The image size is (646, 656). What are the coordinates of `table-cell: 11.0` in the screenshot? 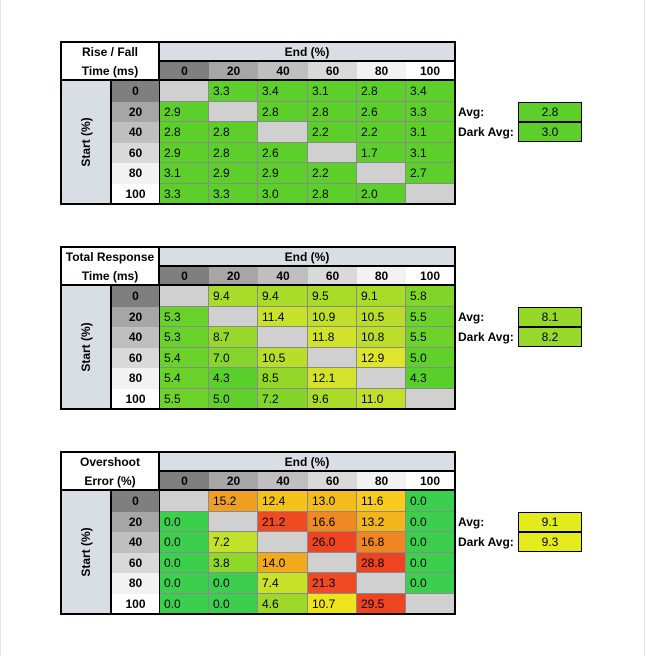 It's located at (381, 399).